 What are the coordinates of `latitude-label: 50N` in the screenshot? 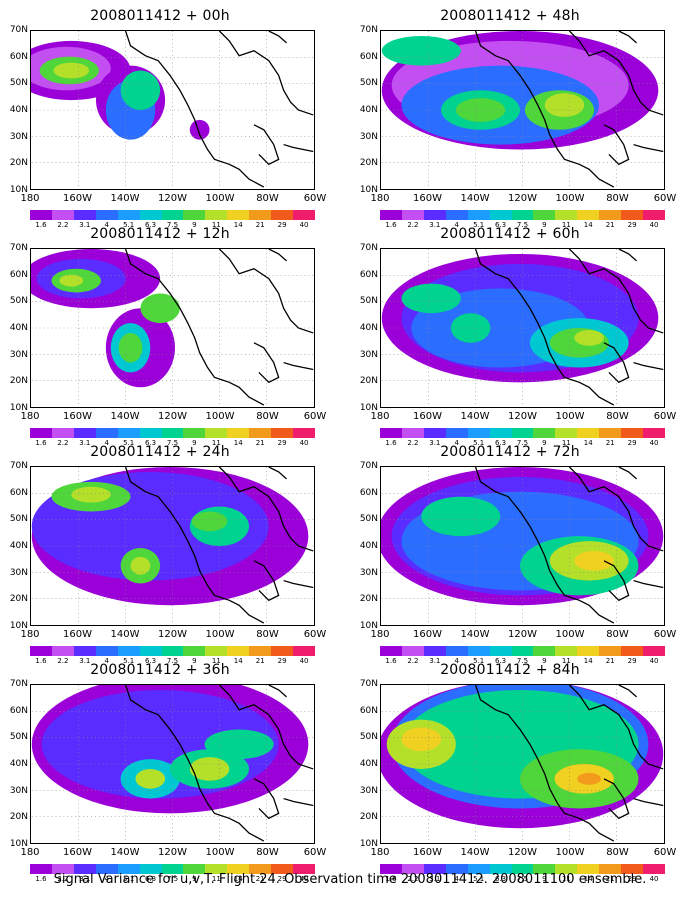 It's located at (18, 301).